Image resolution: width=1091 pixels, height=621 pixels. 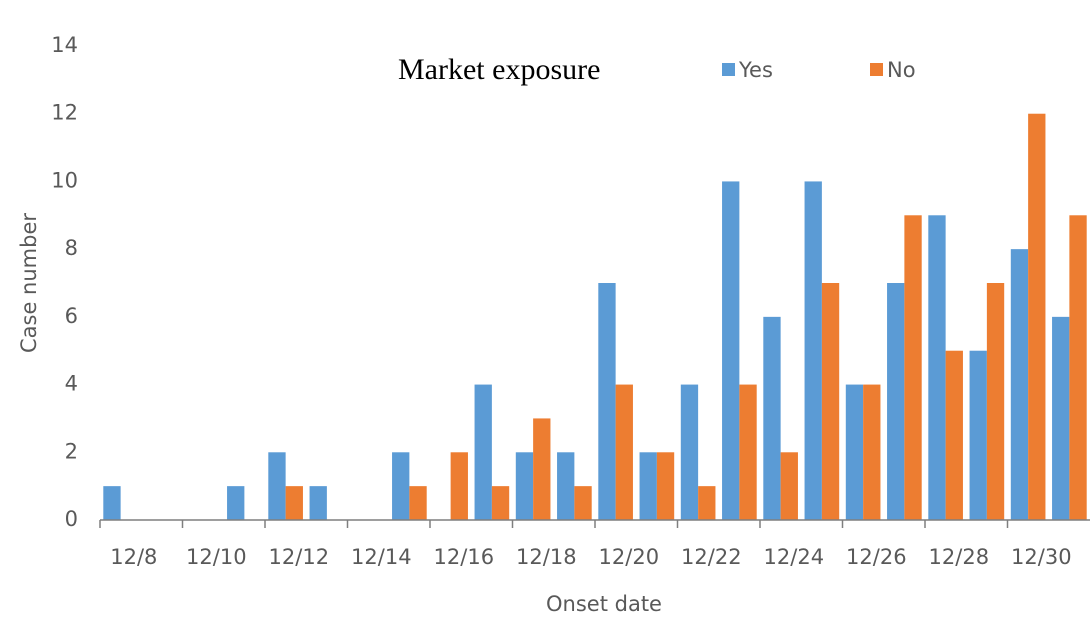 I want to click on y-tick-label: 8, so click(x=71, y=248).